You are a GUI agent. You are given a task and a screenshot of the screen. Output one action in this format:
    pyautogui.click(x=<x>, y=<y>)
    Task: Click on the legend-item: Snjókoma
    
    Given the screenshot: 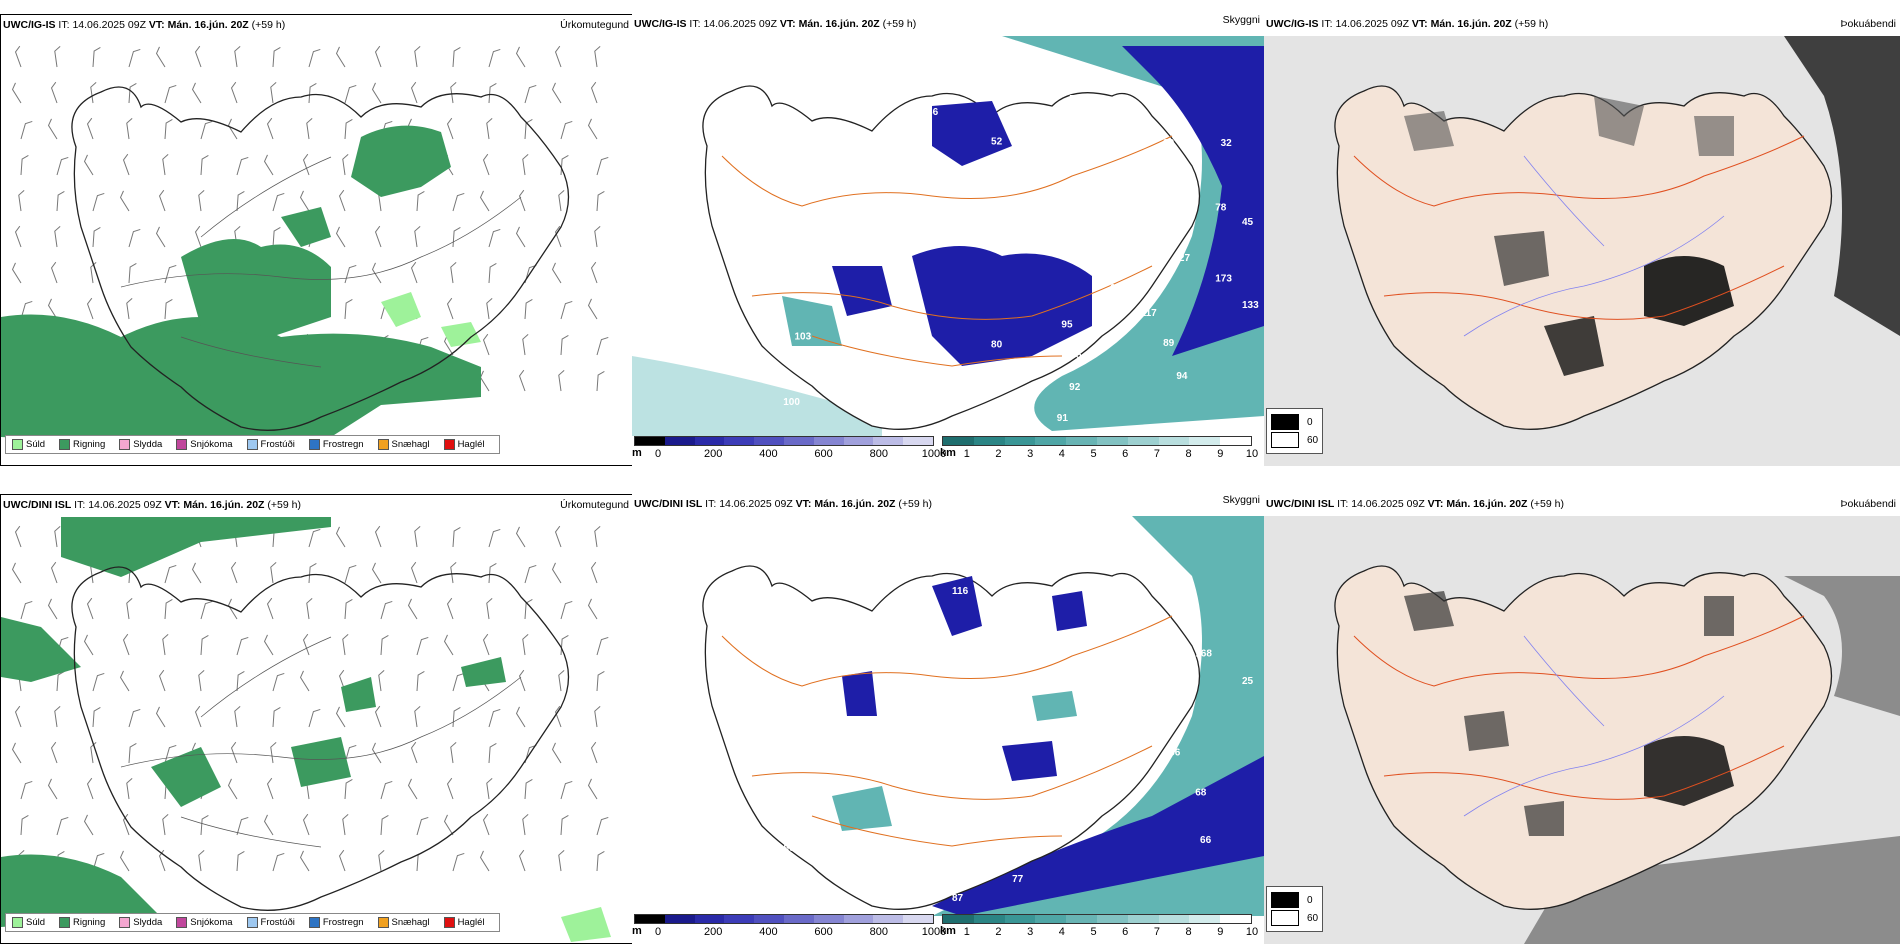 What is the action you would take?
    pyautogui.click(x=204, y=922)
    